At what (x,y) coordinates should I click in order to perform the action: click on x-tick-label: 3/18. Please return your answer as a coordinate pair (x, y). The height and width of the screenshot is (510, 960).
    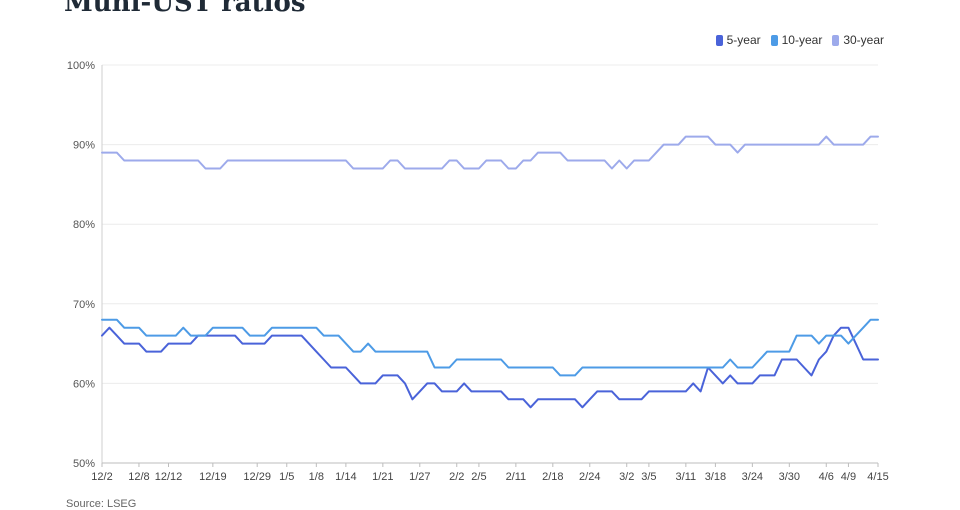
    Looking at the image, I should click on (715, 477).